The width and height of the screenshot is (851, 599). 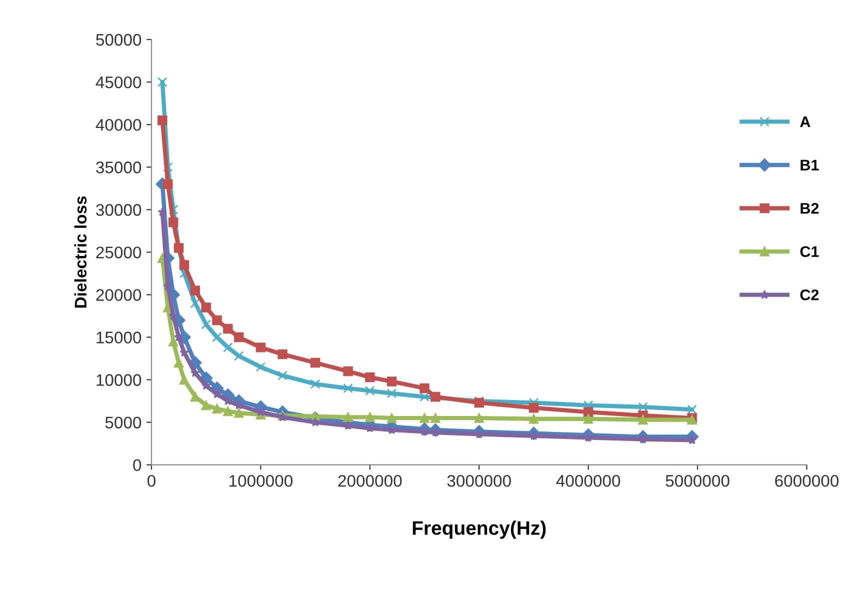 What do you see at coordinates (809, 294) in the screenshot?
I see `legend-label: C2` at bounding box center [809, 294].